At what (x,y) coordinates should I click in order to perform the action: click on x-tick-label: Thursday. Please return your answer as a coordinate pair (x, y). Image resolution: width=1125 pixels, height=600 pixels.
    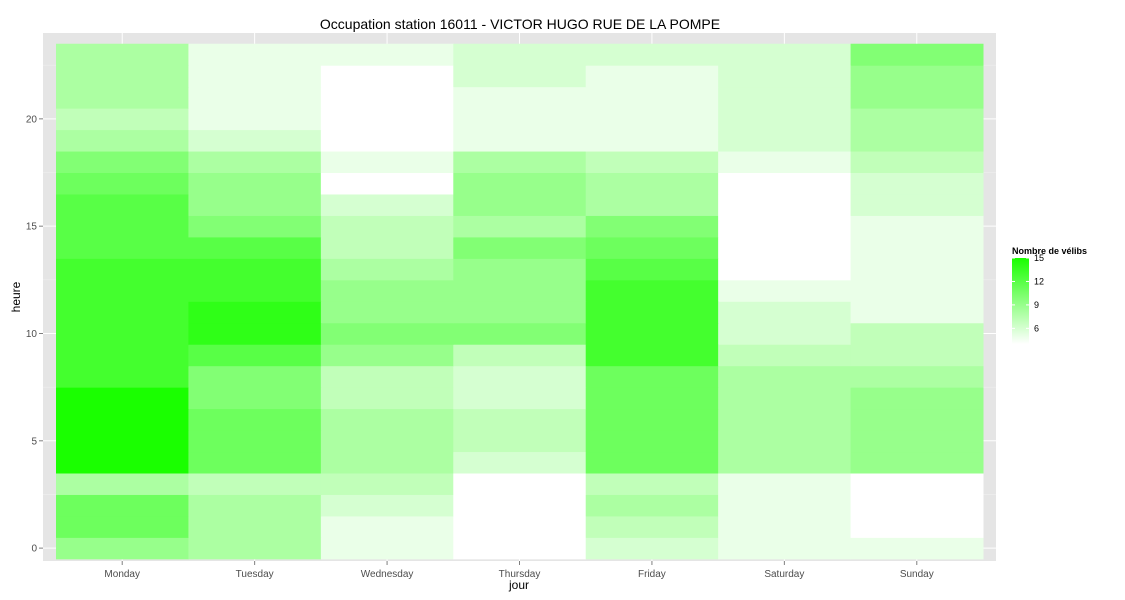
    Looking at the image, I should click on (520, 574).